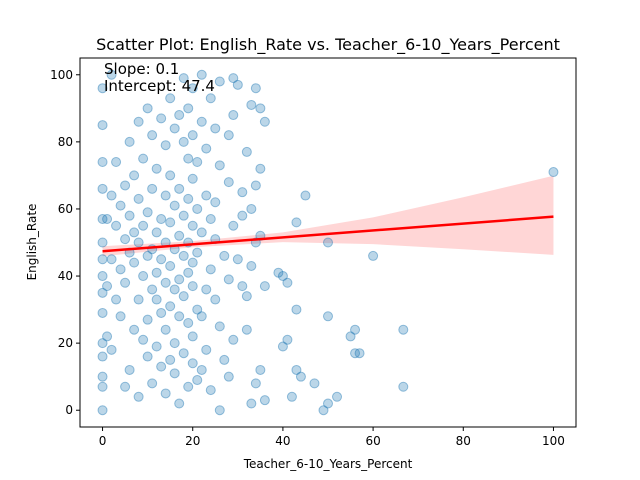 The width and height of the screenshot is (640, 480). Describe the element at coordinates (328, 464) in the screenshot. I see `x-axis-label: Teacher_6-10_Years_Percent` at that location.